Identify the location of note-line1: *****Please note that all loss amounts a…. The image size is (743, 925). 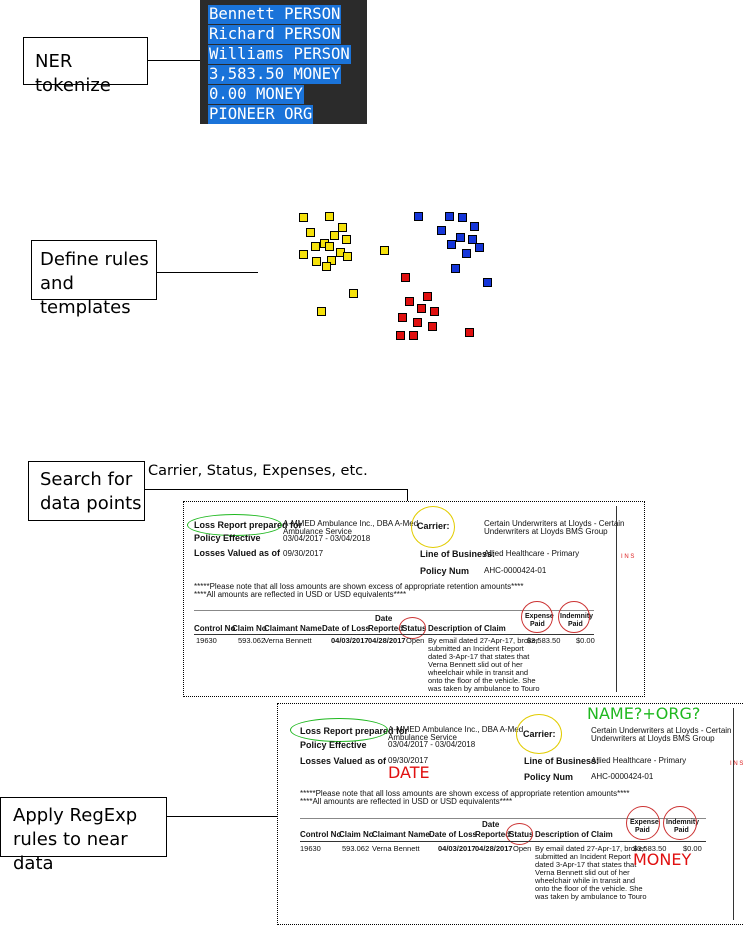
(465, 793).